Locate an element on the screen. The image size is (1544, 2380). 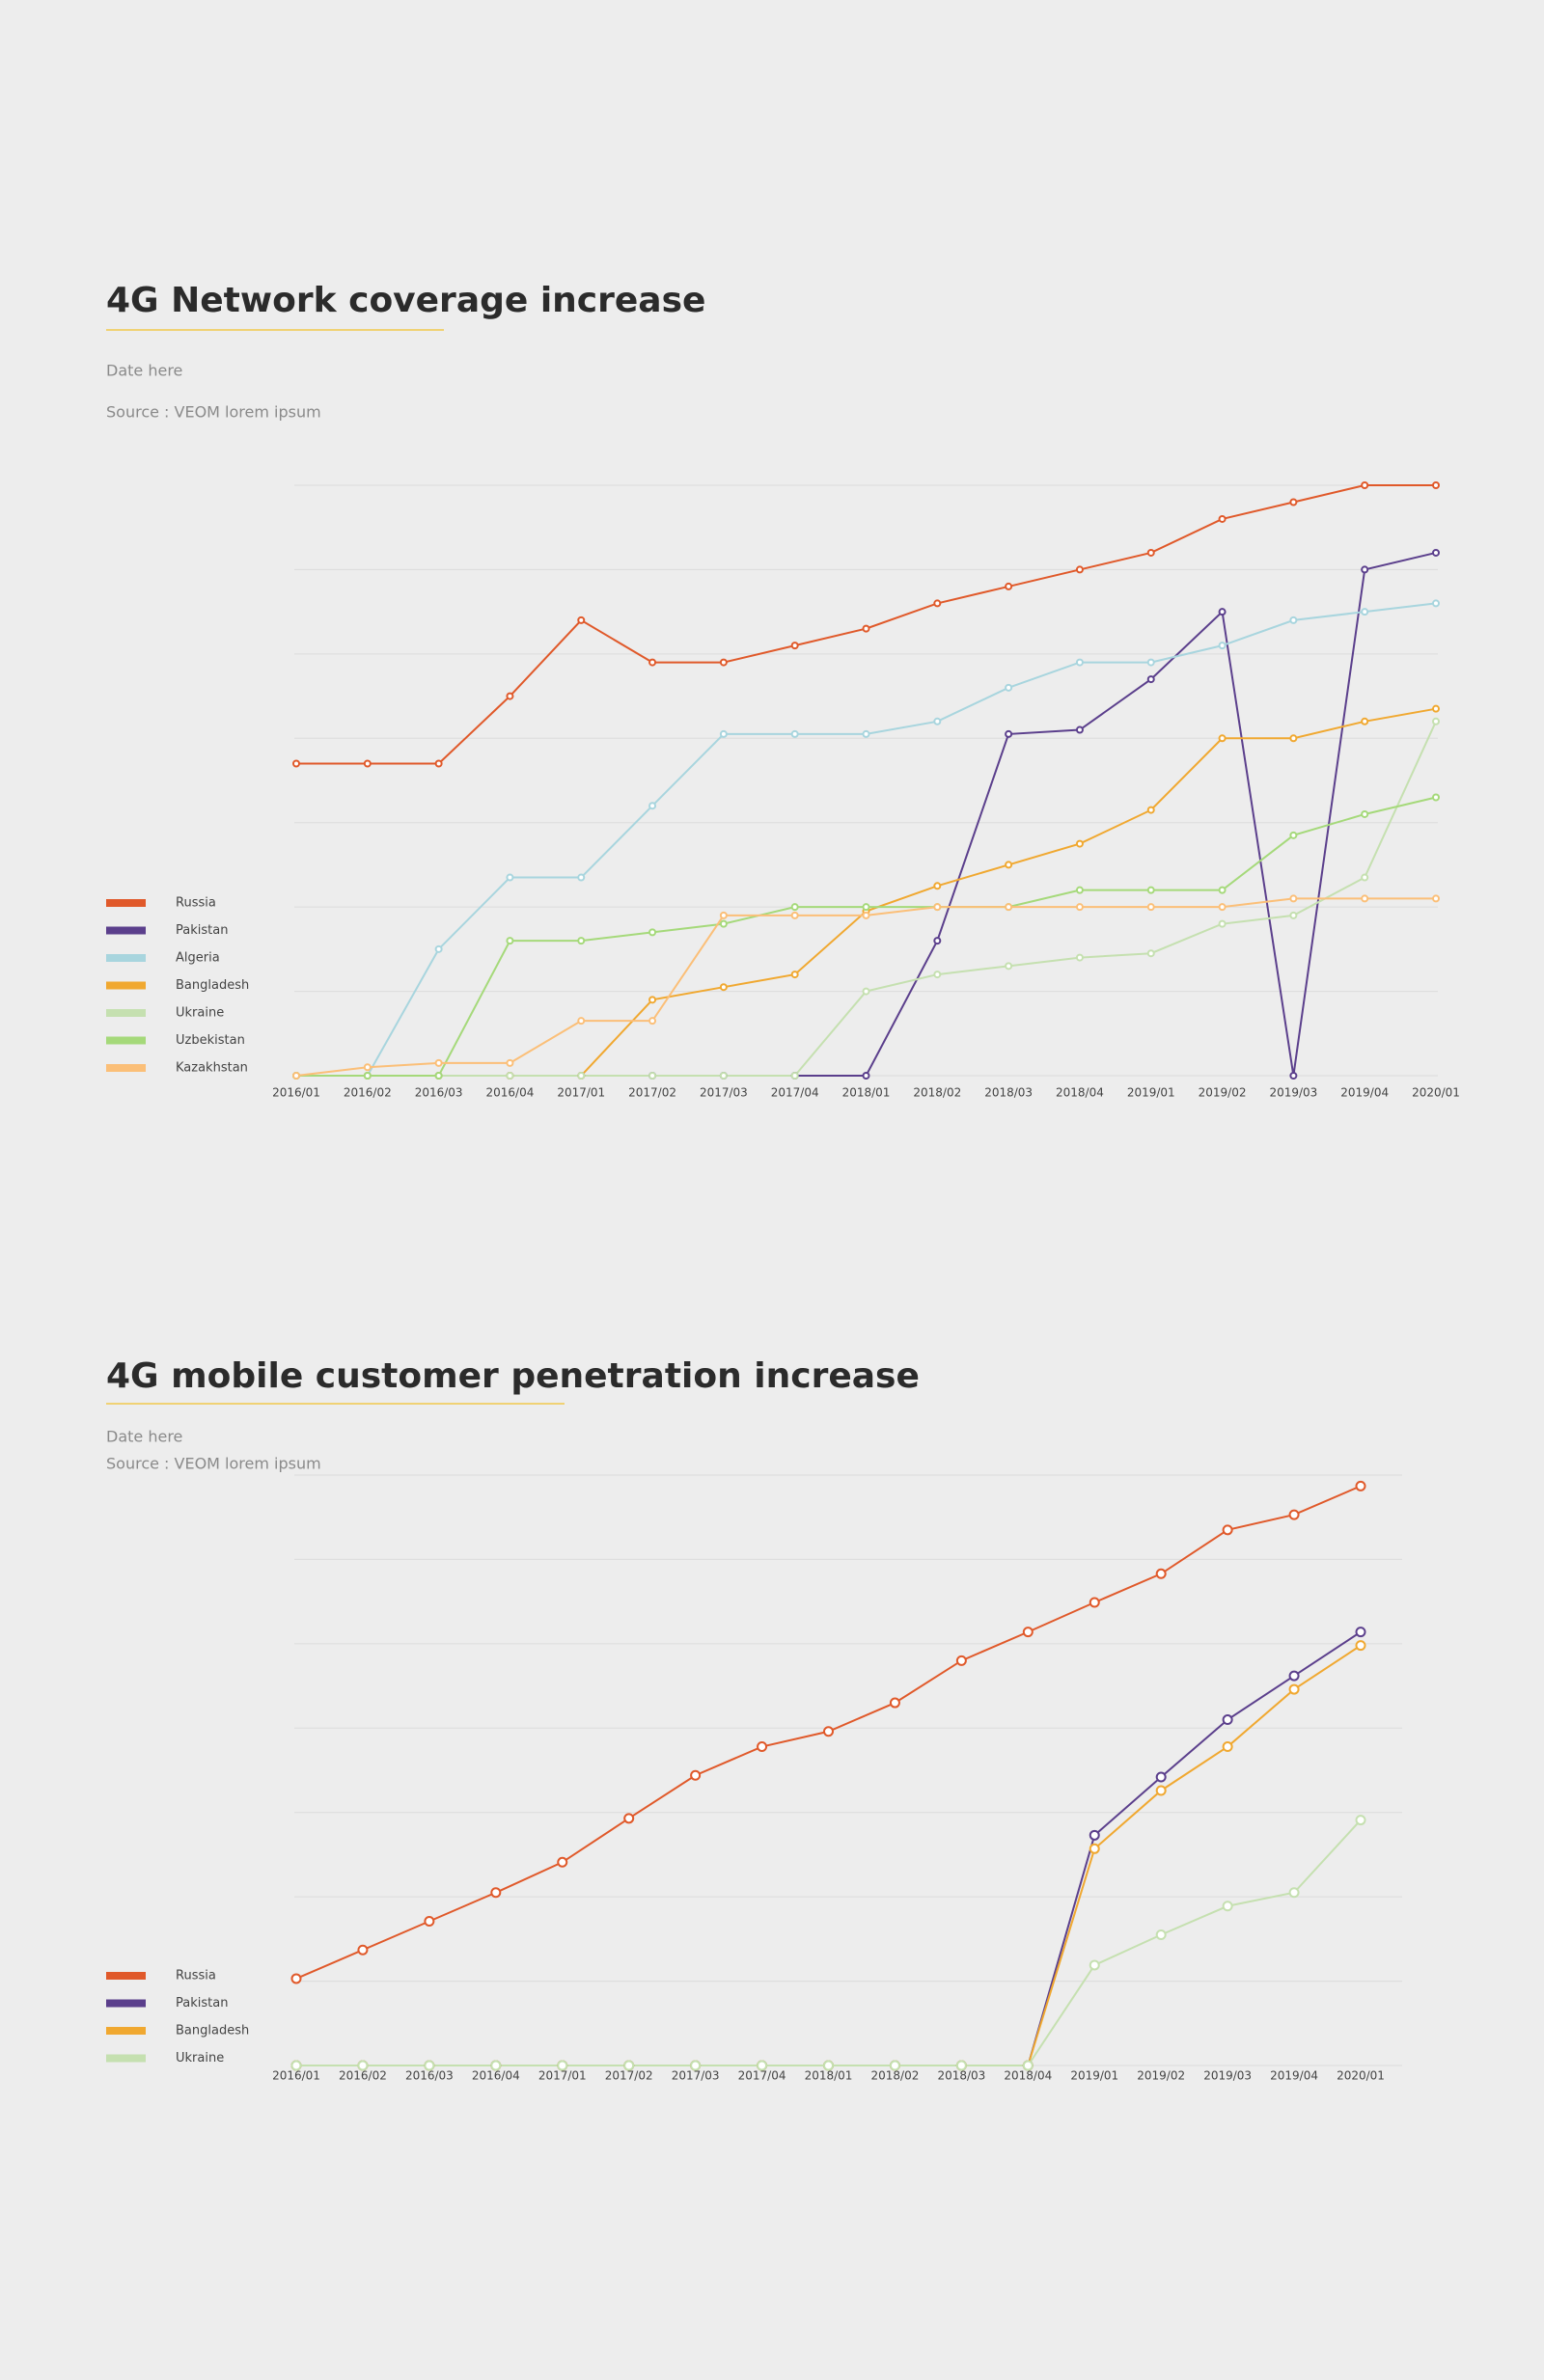
x-tick-label: 2019/04 is located at coordinates (1364, 1093).